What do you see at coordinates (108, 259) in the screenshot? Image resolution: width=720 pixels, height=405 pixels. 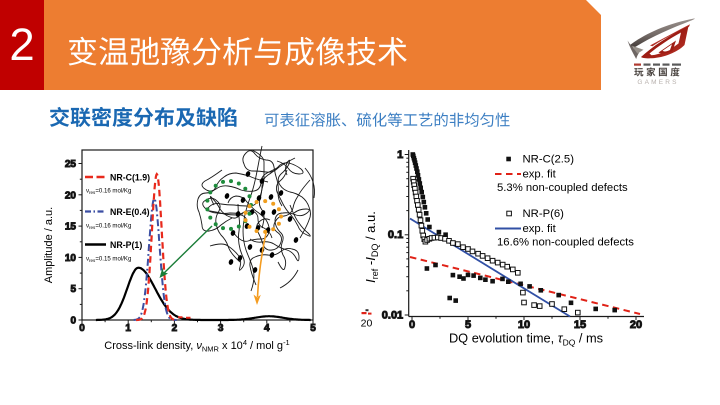 I see `svg-text: νres=0.15 mol/Kg` at bounding box center [108, 259].